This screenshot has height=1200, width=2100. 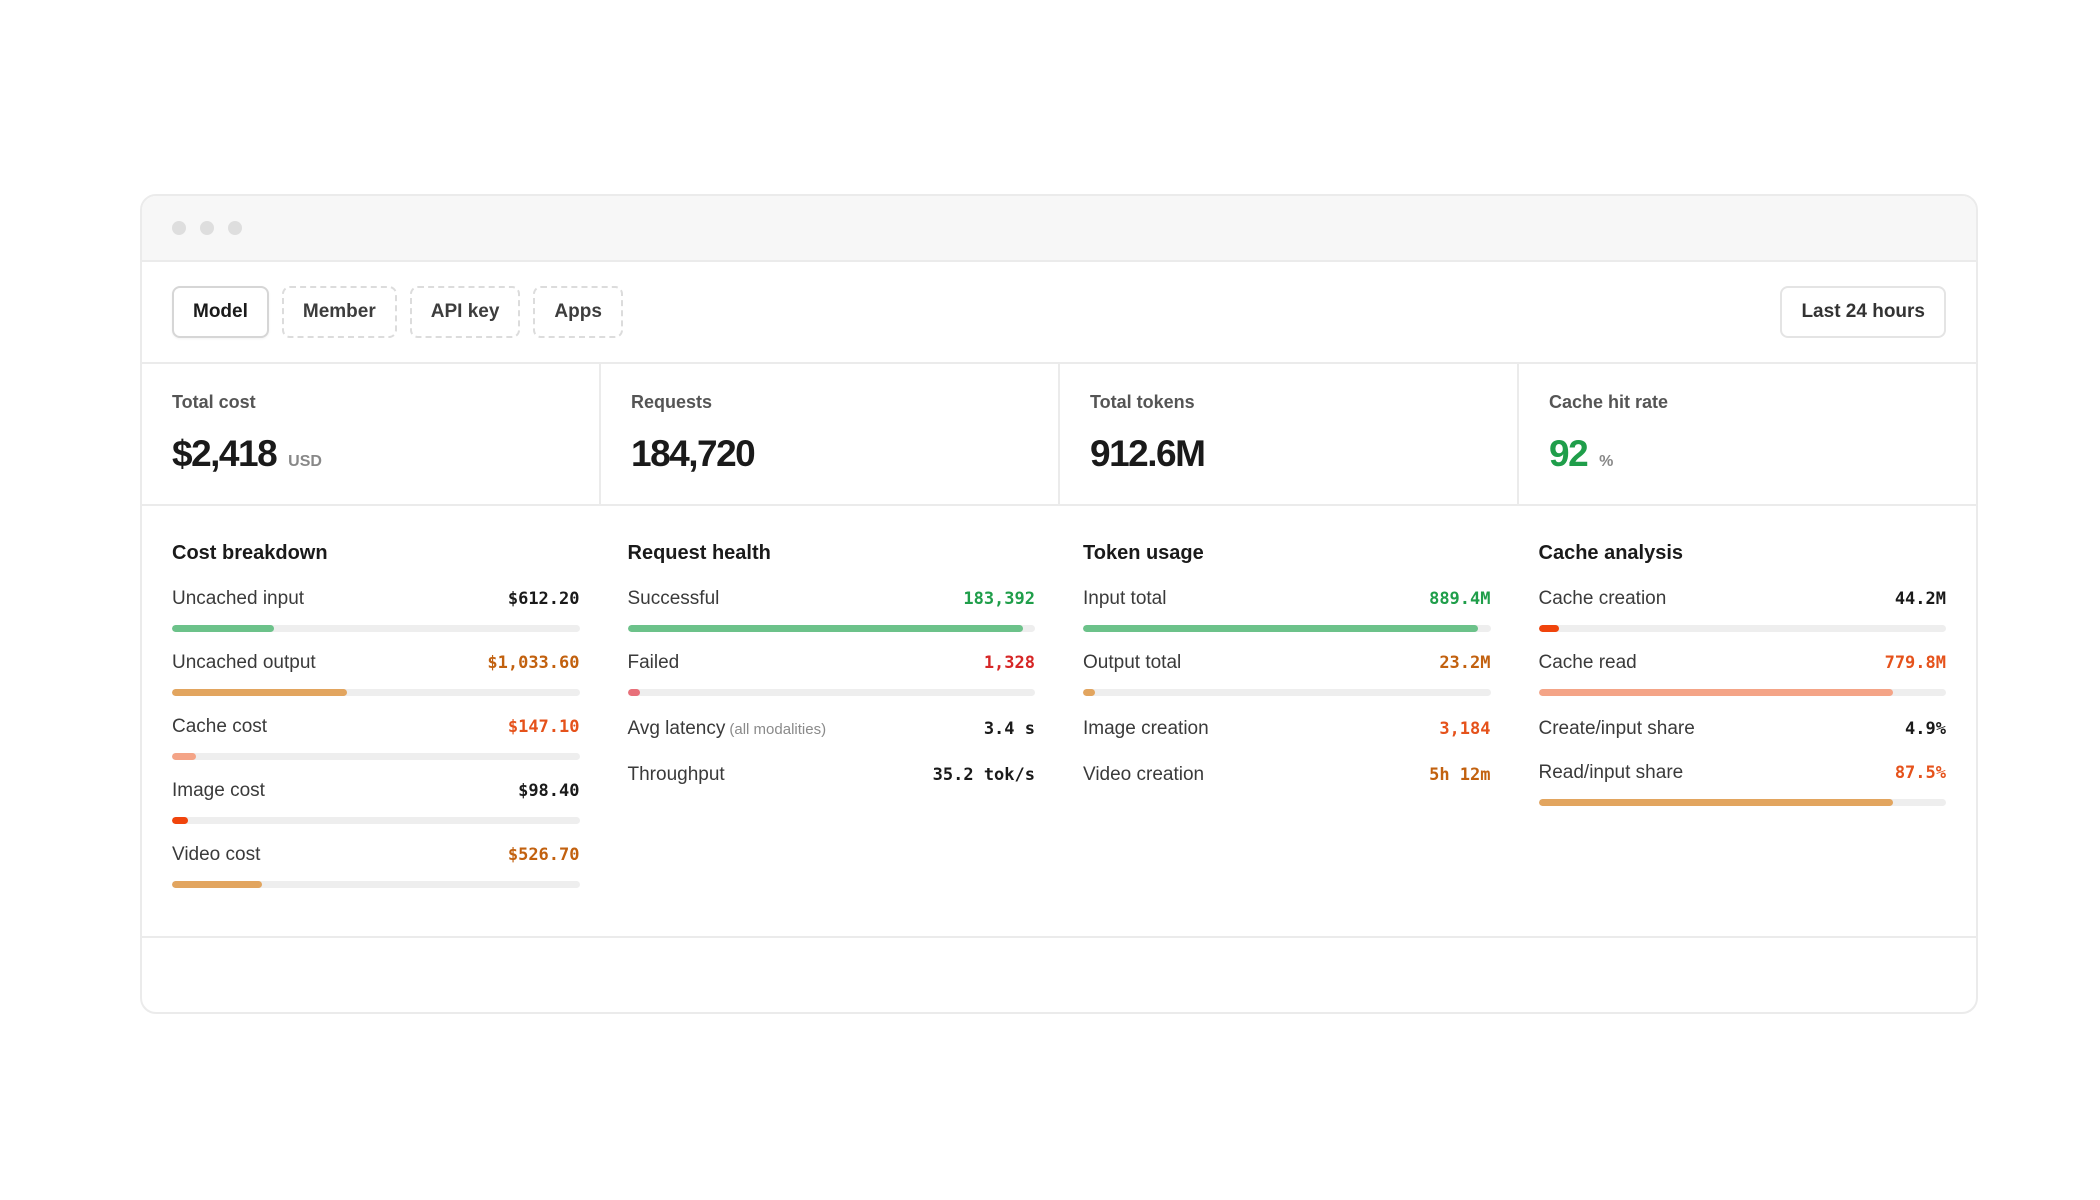 I want to click on metric-sublabel: (all modalities), so click(x=778, y=729).